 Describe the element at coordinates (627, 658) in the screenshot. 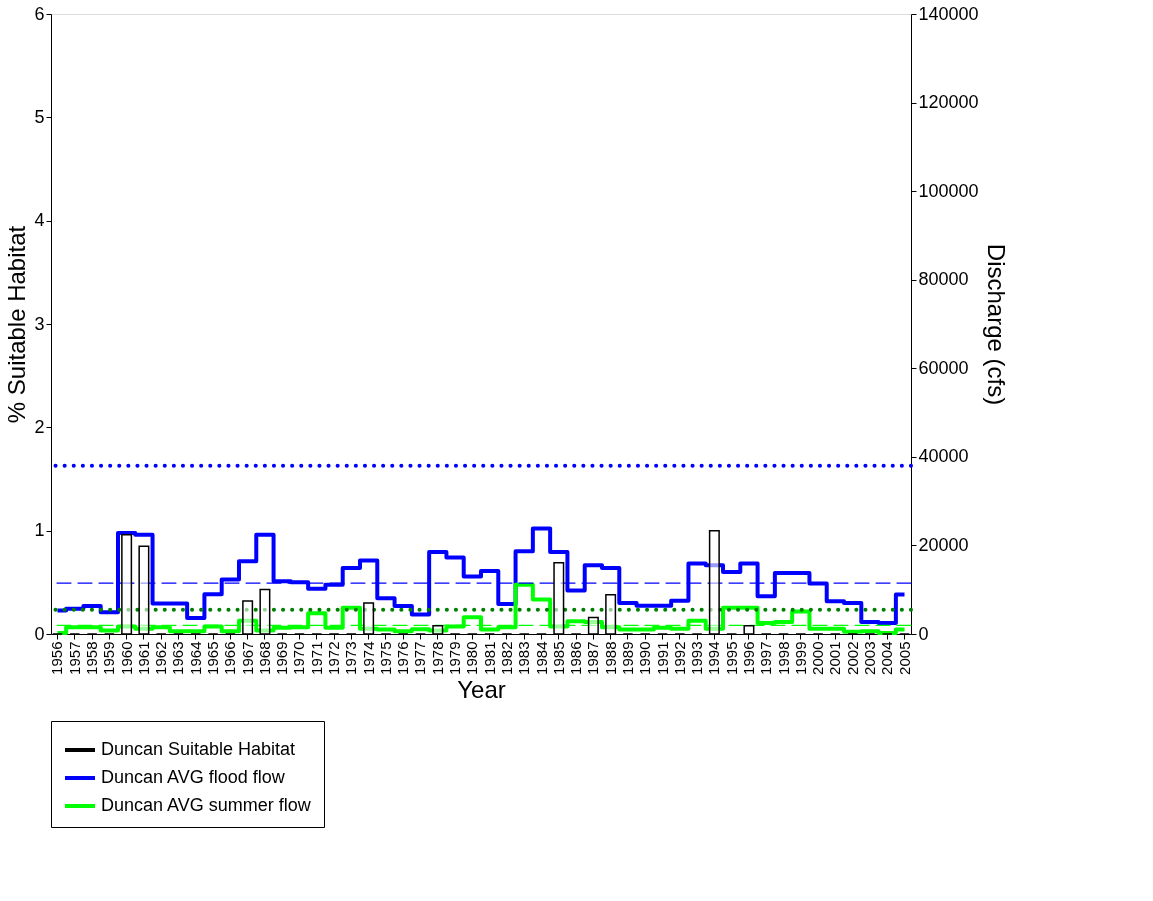

I see `x-tick-label: 1989` at that location.